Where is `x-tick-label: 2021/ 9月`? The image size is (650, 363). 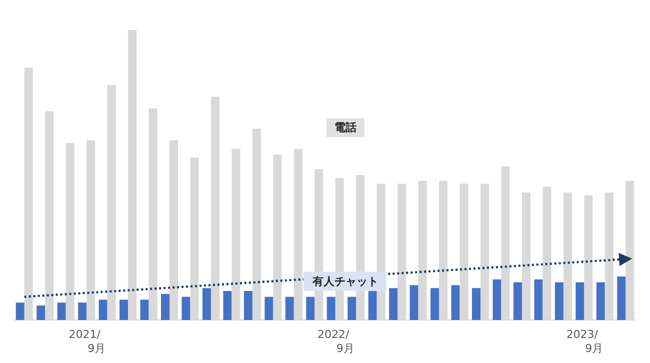 x-tick-label: 2021/ 9月 is located at coordinates (87, 341).